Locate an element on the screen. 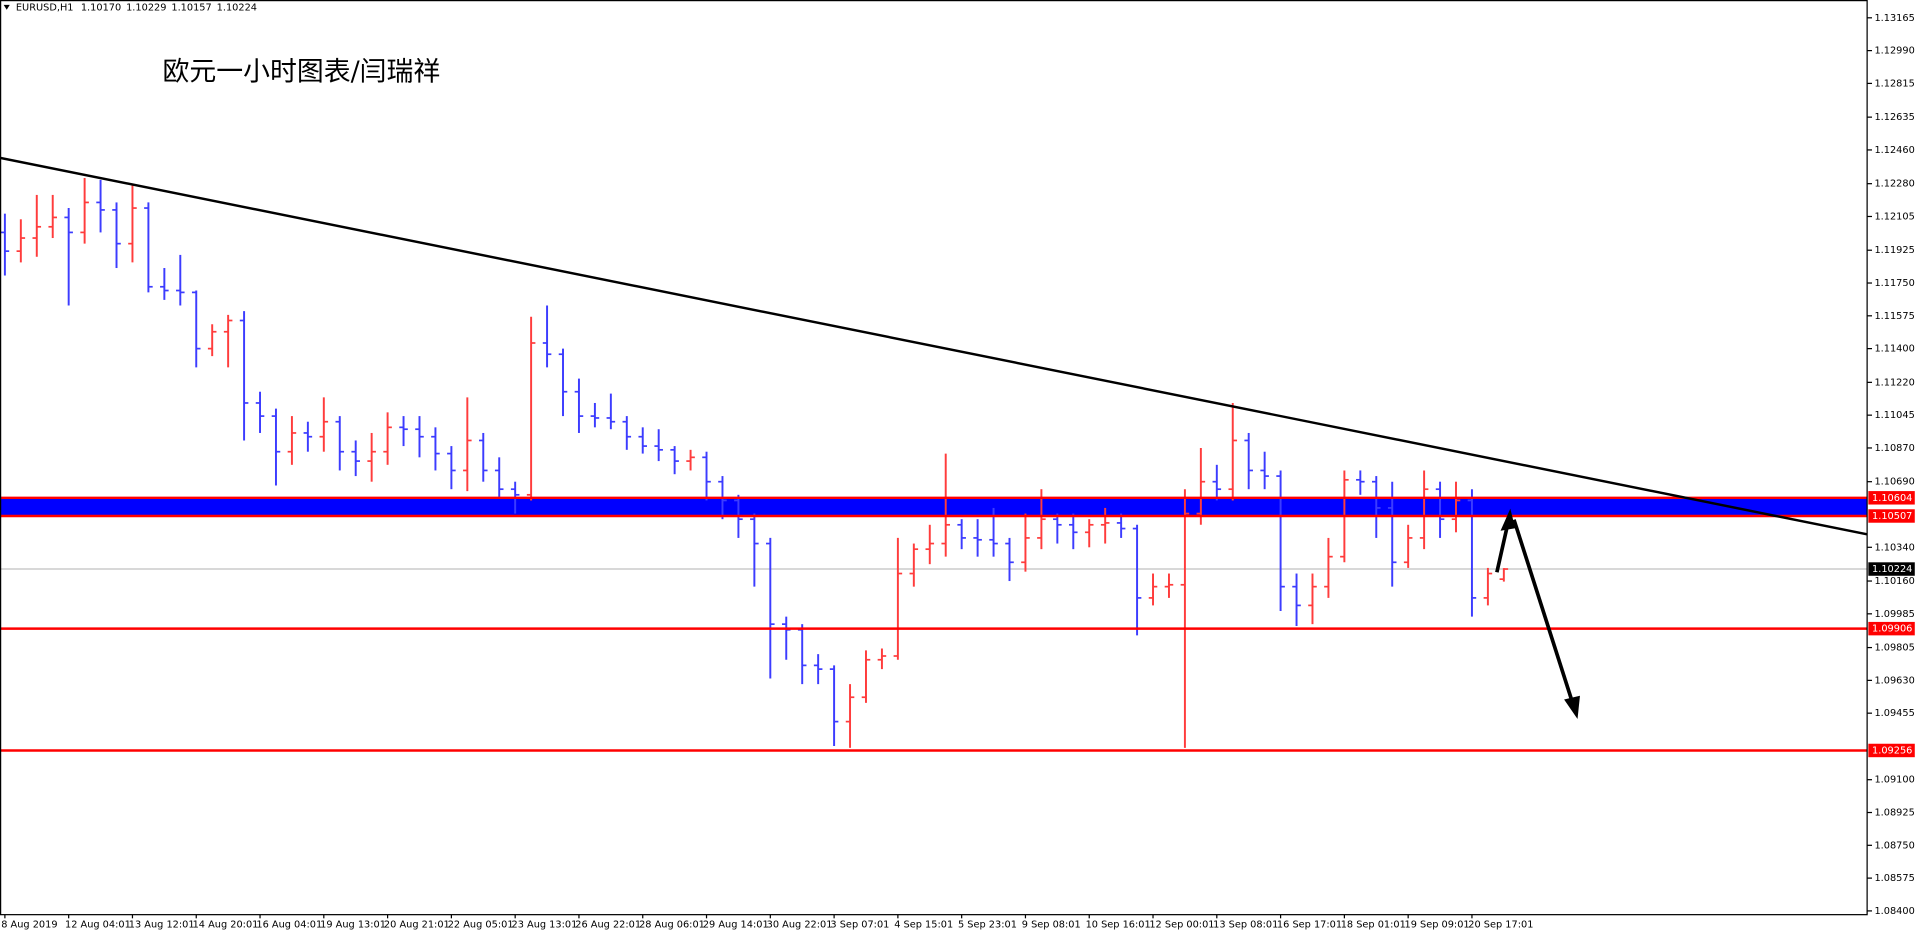 The height and width of the screenshot is (933, 1916). x-tick-label: 13 Aug 12:01 is located at coordinates (162, 924).